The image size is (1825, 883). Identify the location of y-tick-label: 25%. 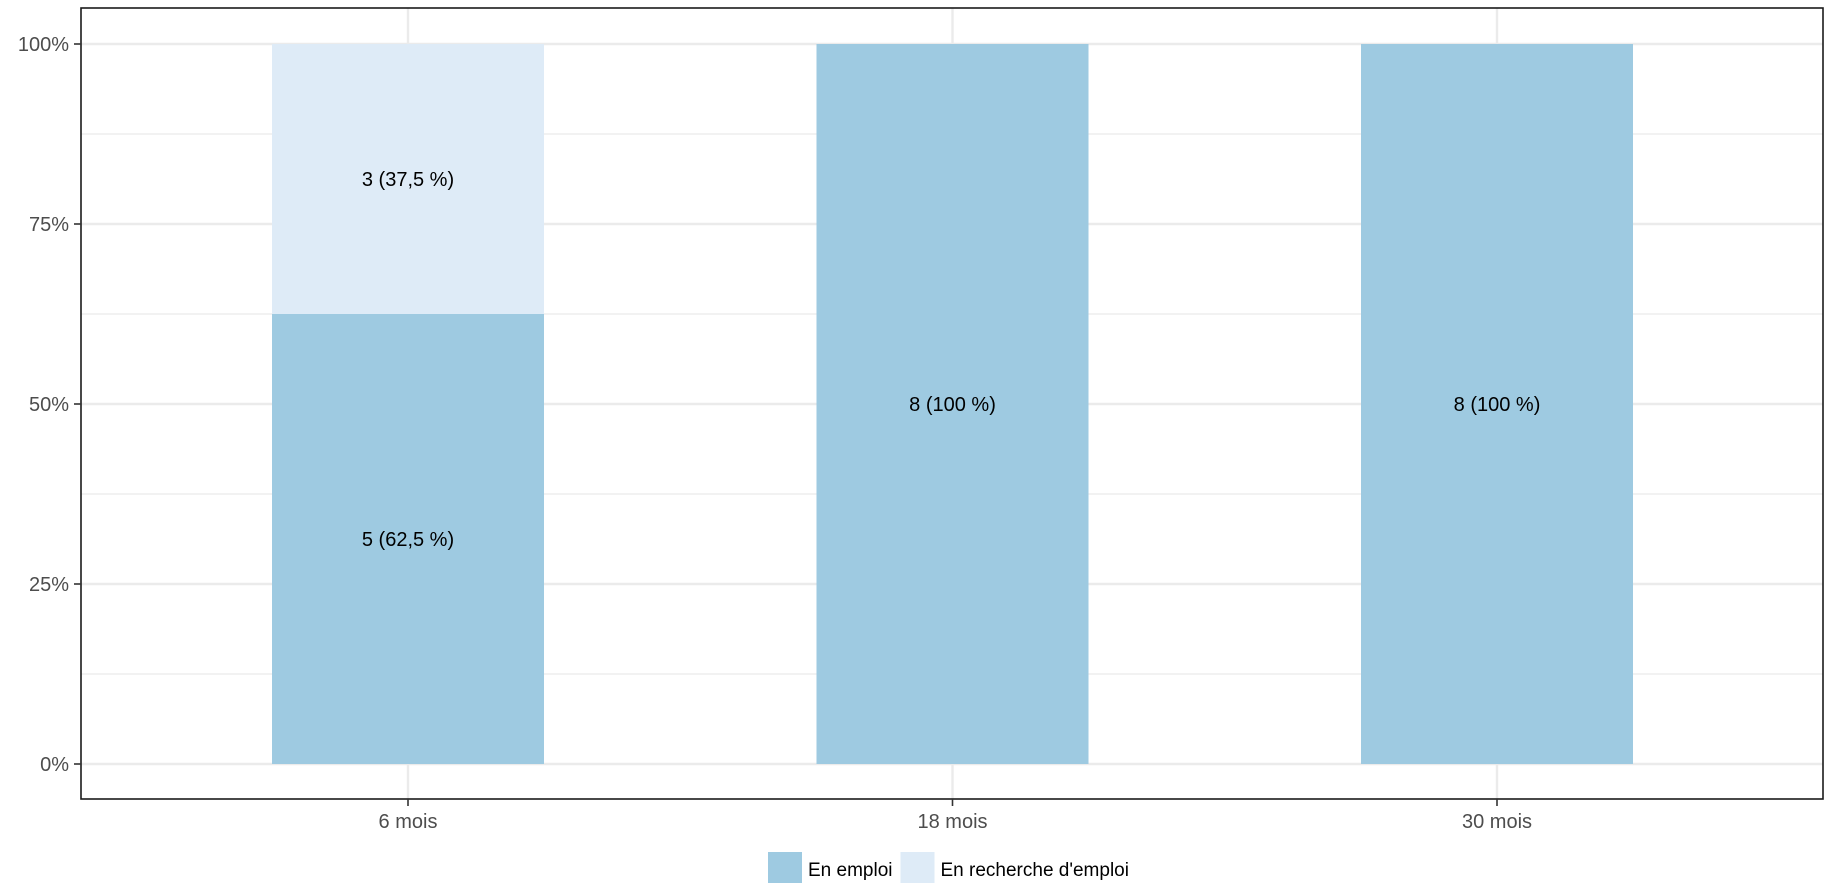
(49, 585).